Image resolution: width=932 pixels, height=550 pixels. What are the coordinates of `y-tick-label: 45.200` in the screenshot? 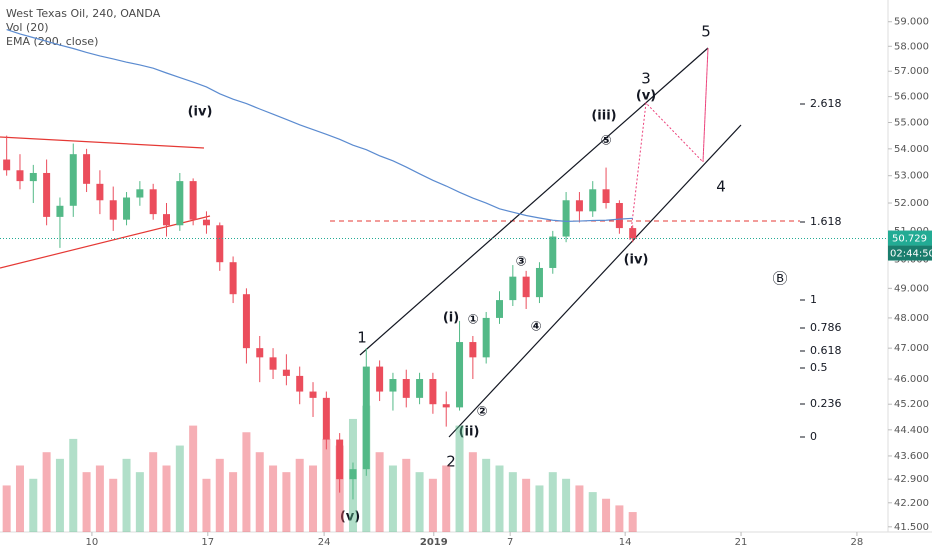 It's located at (911, 404).